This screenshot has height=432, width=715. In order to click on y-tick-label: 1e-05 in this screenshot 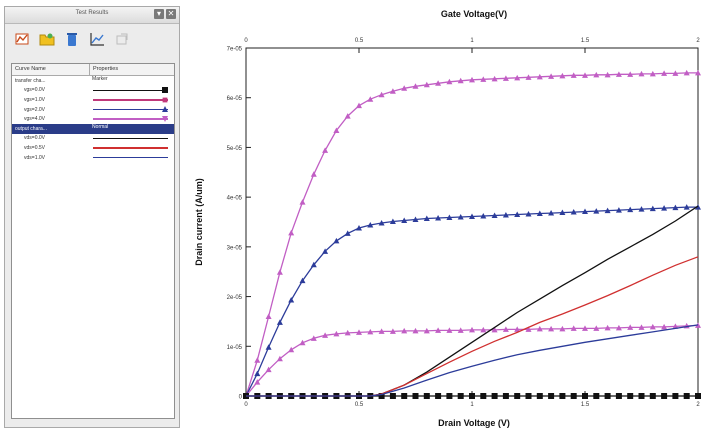, I will do `click(235, 348)`.